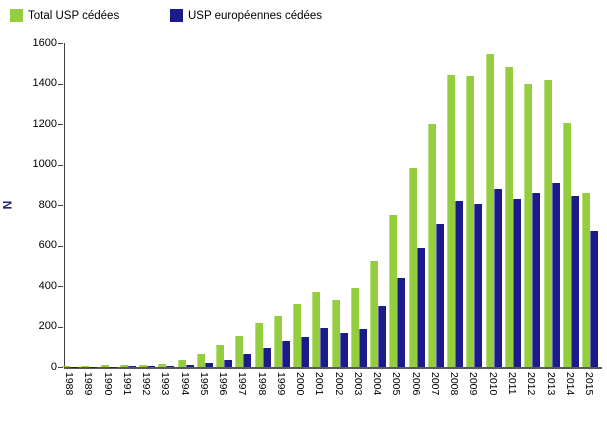  What do you see at coordinates (47, 326) in the screenshot?
I see `y-tick-label-200: 200` at bounding box center [47, 326].